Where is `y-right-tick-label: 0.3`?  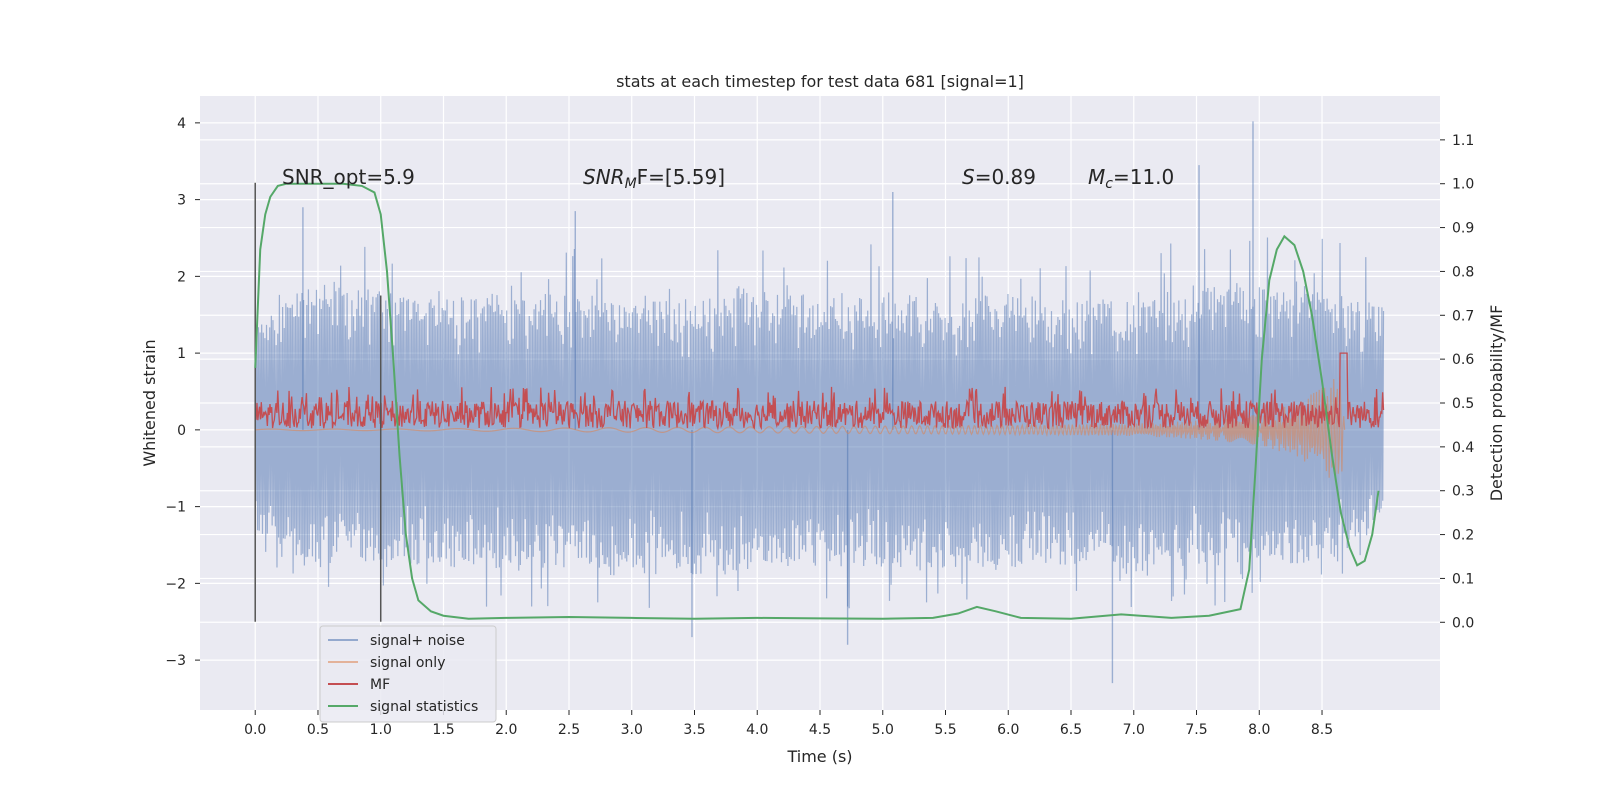 y-right-tick-label: 0.3 is located at coordinates (1463, 492).